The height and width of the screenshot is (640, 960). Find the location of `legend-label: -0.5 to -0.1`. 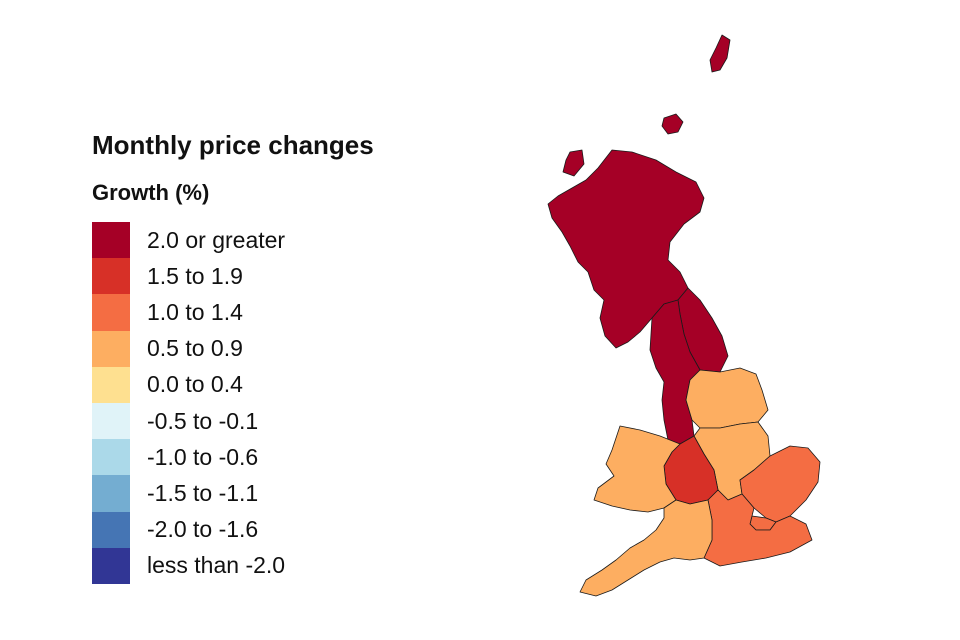

legend-label: -0.5 to -0.1 is located at coordinates (203, 420).